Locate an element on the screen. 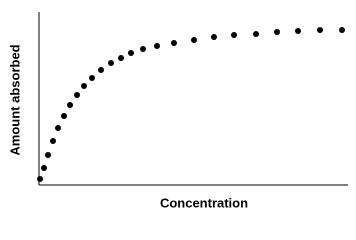 The height and width of the screenshot is (240, 356). x-axis-label: Concentration is located at coordinates (204, 202).